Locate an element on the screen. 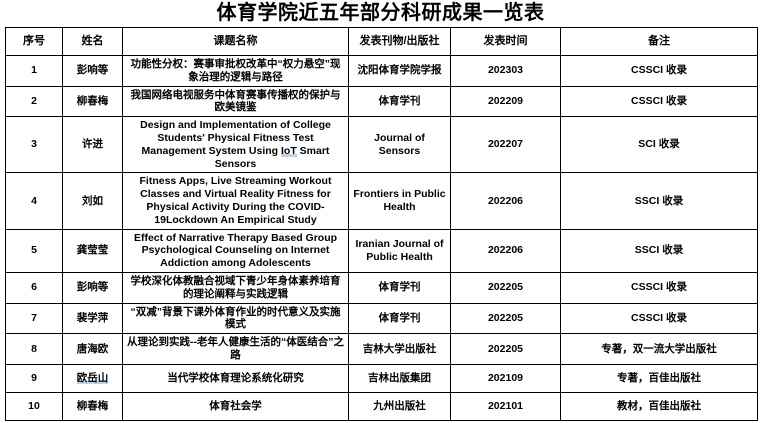 The image size is (761, 423). cell-topic: 体育社会学 is located at coordinates (235, 406).